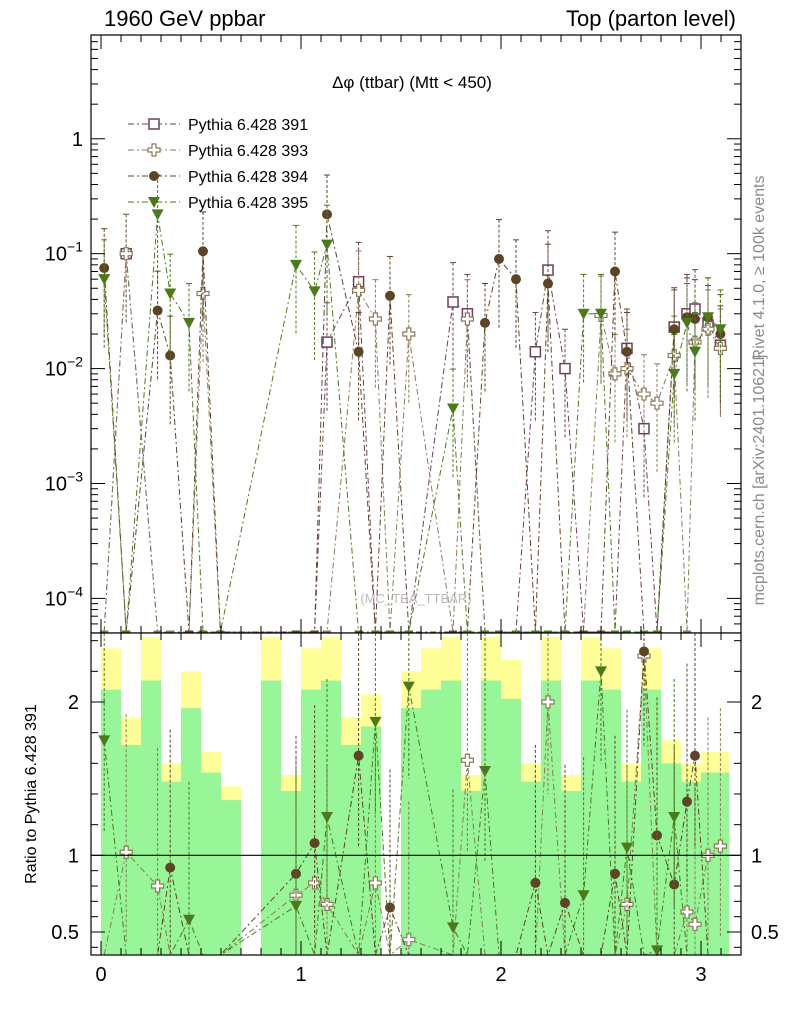 This screenshot has width=786, height=1024. Describe the element at coordinates (412, 82) in the screenshot. I see `plot-title: Δφ (ttbar) (Mtt < 450)` at that location.